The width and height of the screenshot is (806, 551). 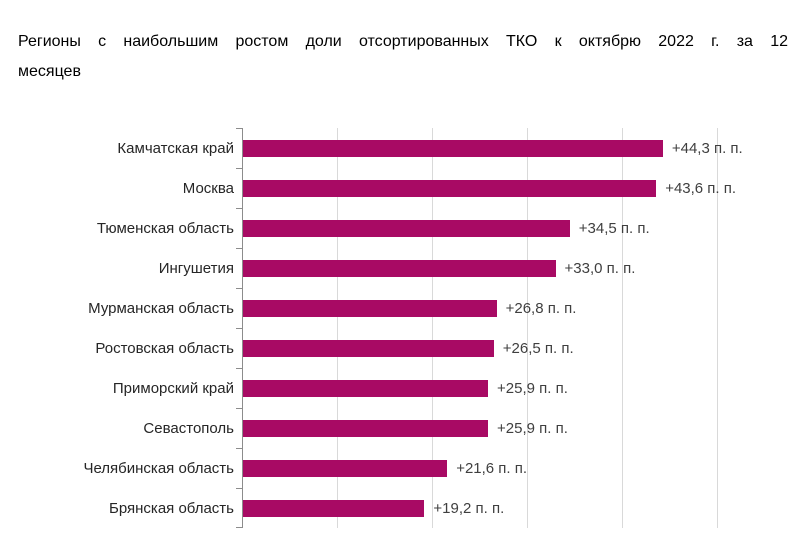 I want to click on chart-row: Приморский край +25,9 п. п., so click(x=403, y=388).